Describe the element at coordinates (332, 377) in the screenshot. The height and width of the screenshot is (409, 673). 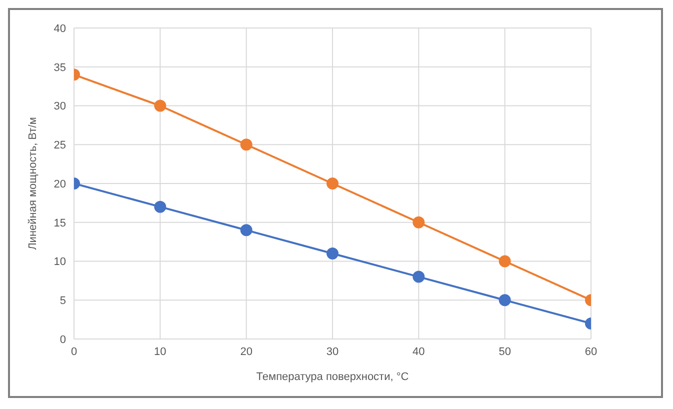
I see `x-axis-title: Температура поверхности, °С` at that location.